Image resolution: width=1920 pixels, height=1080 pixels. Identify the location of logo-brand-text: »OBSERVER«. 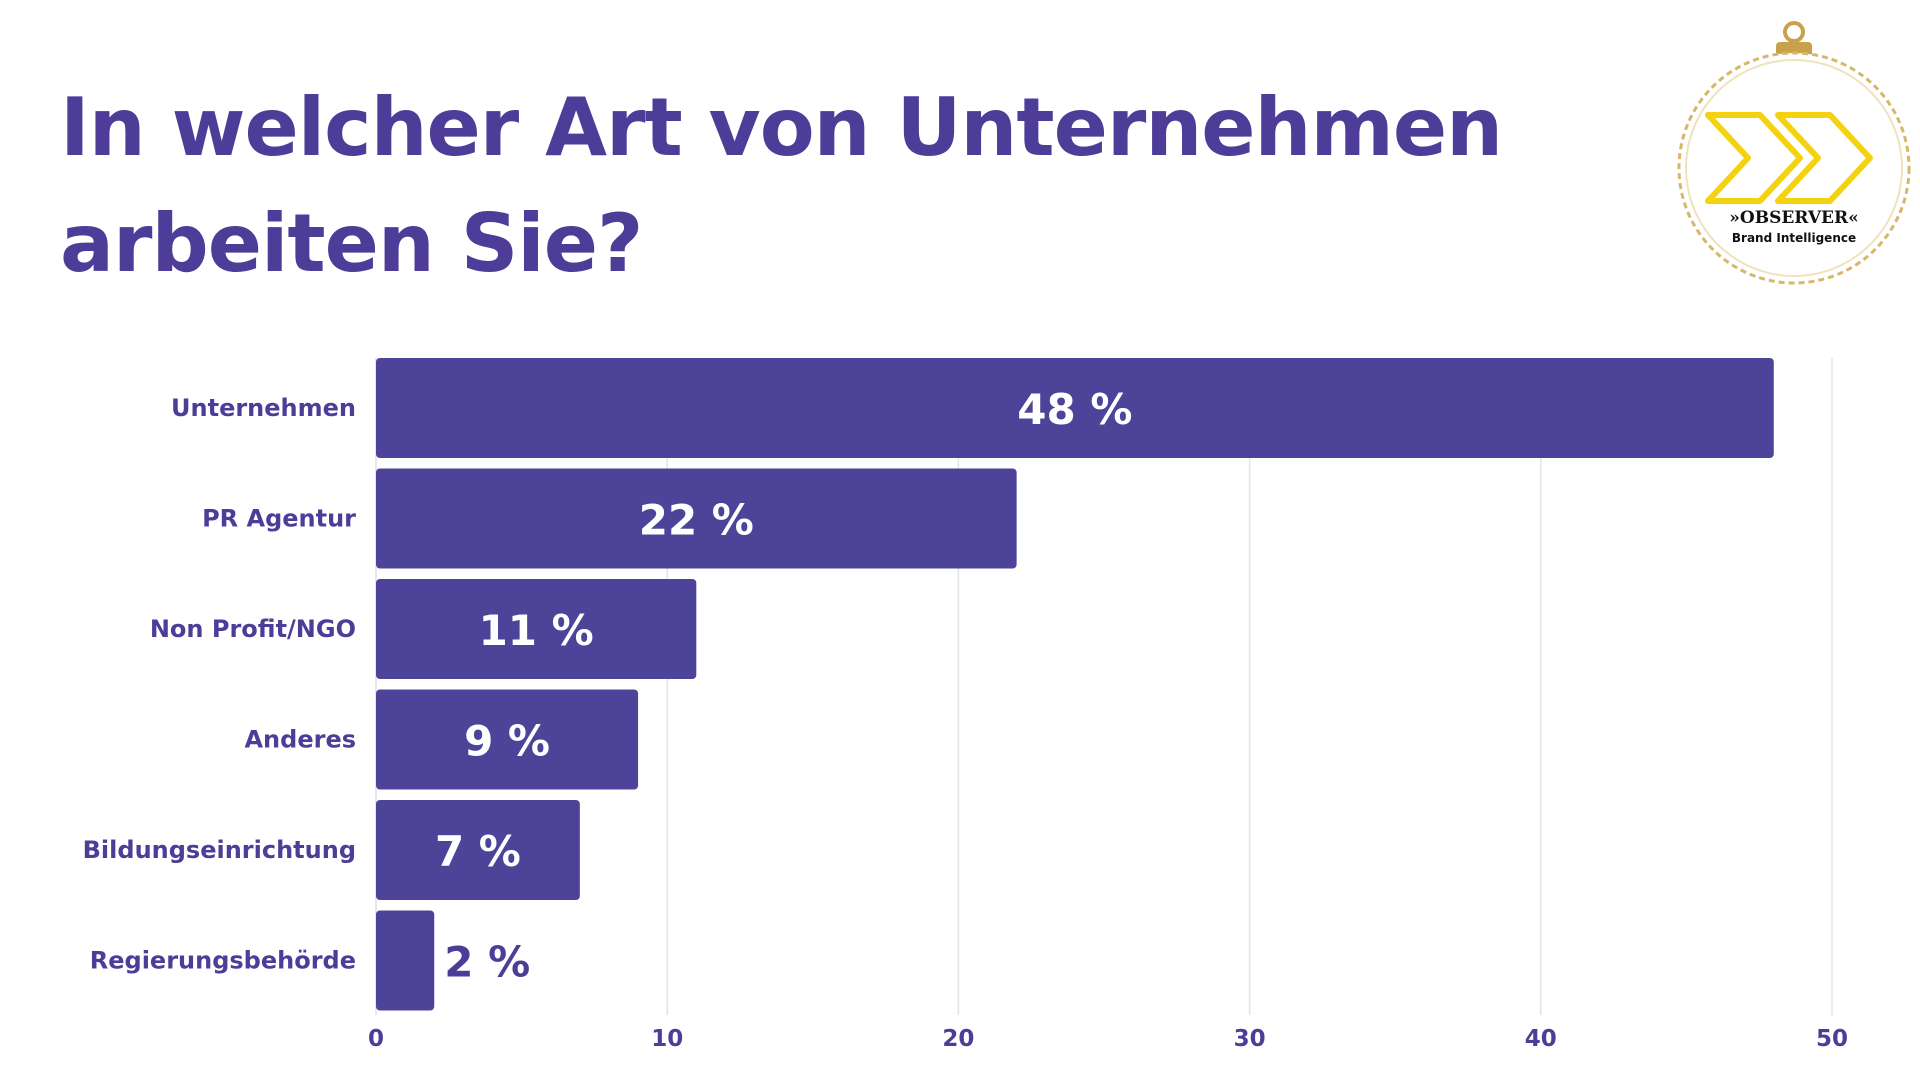
(1793, 218).